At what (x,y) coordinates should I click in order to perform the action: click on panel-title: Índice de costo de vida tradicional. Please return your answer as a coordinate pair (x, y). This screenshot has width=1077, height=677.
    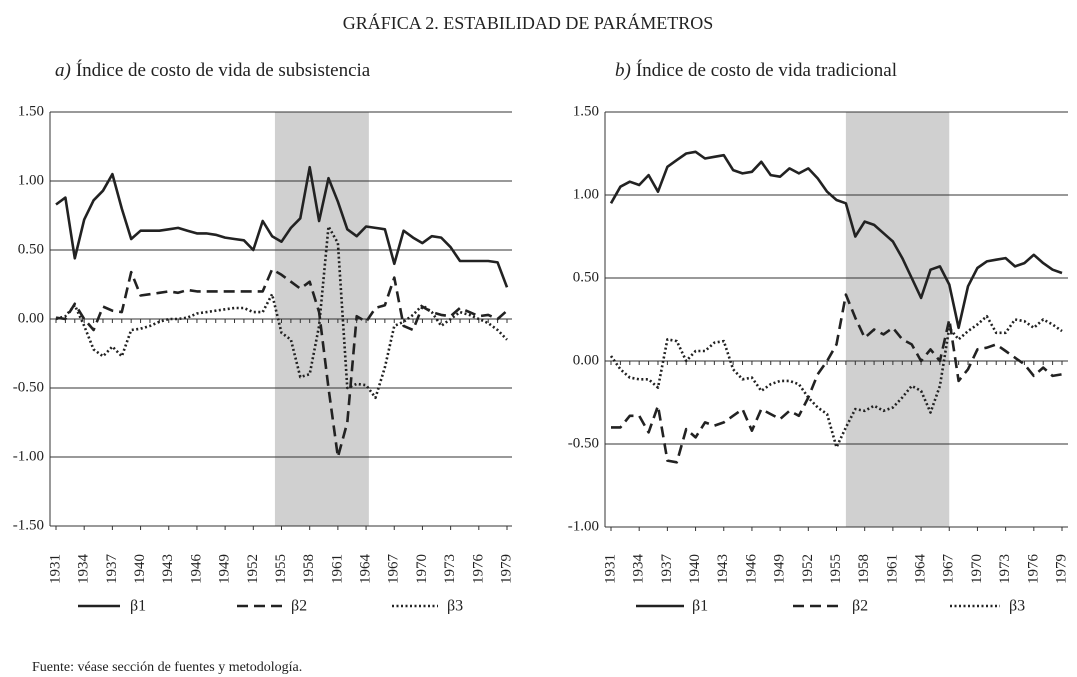
    Looking at the image, I should click on (766, 70).